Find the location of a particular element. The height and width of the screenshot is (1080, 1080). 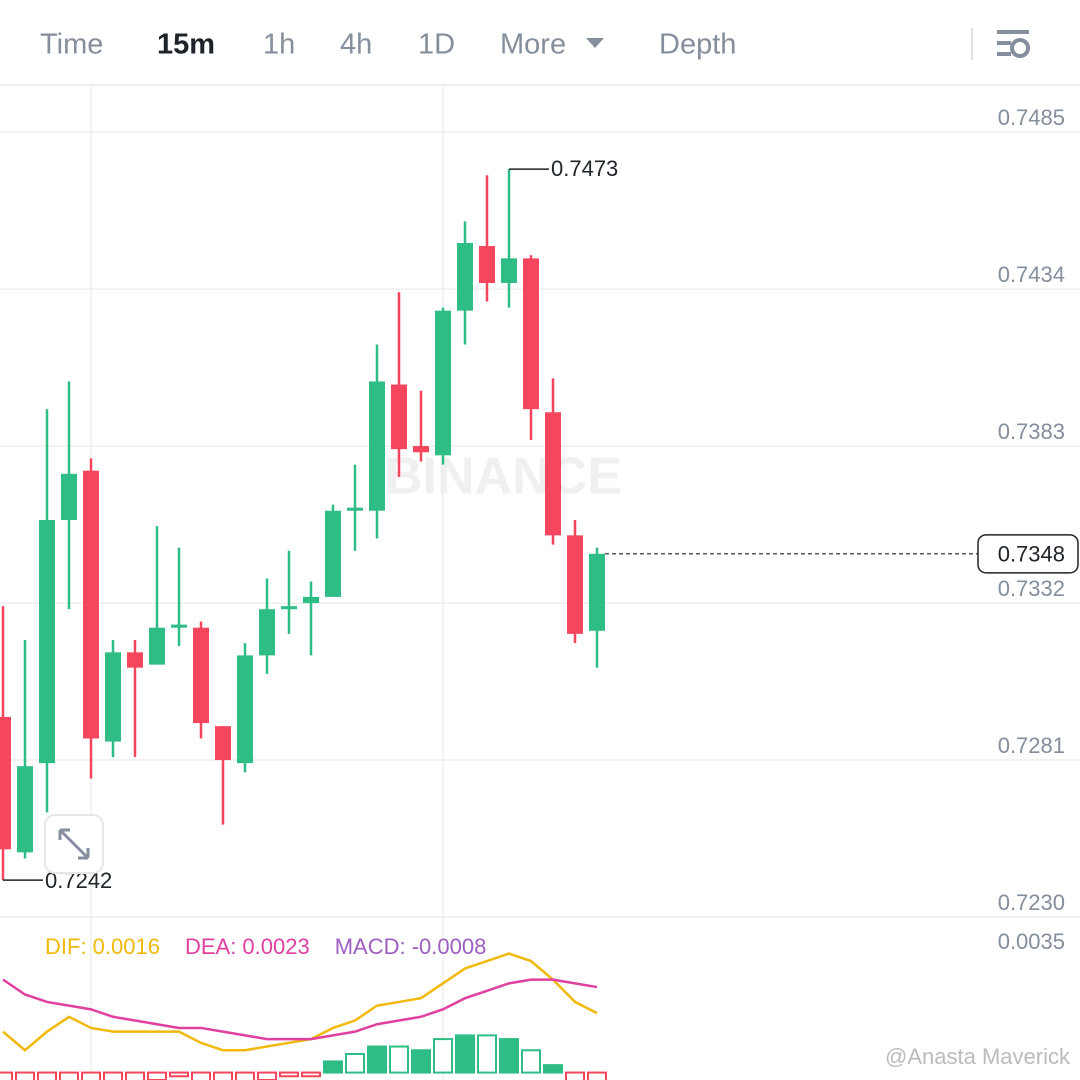

watermark: BINANCE is located at coordinates (503, 477).